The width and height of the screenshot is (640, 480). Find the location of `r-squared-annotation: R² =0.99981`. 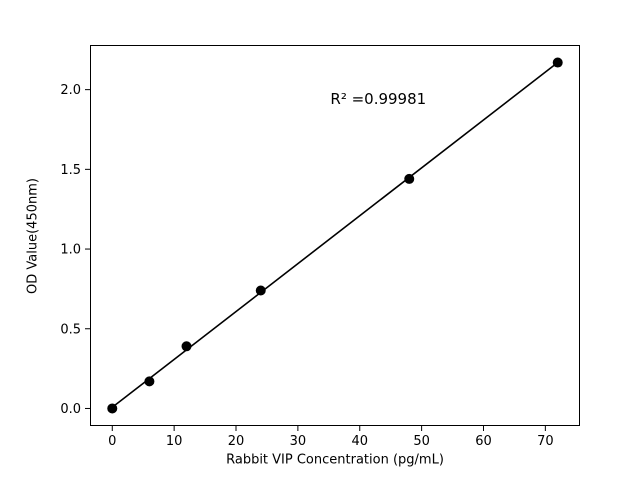

r-squared-annotation: R² =0.99981 is located at coordinates (378, 99).